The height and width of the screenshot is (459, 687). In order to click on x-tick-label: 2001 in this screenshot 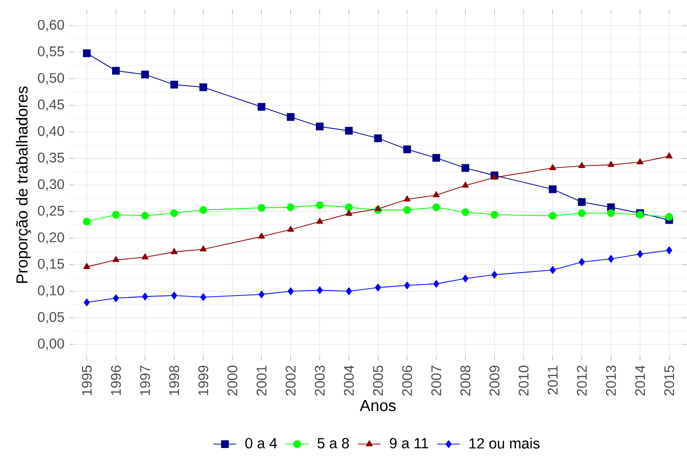, I will do `click(261, 381)`.